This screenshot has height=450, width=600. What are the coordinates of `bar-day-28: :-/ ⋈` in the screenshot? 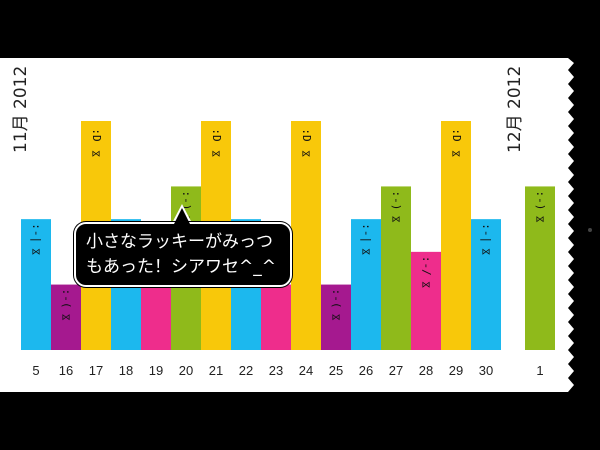 It's located at (426, 300).